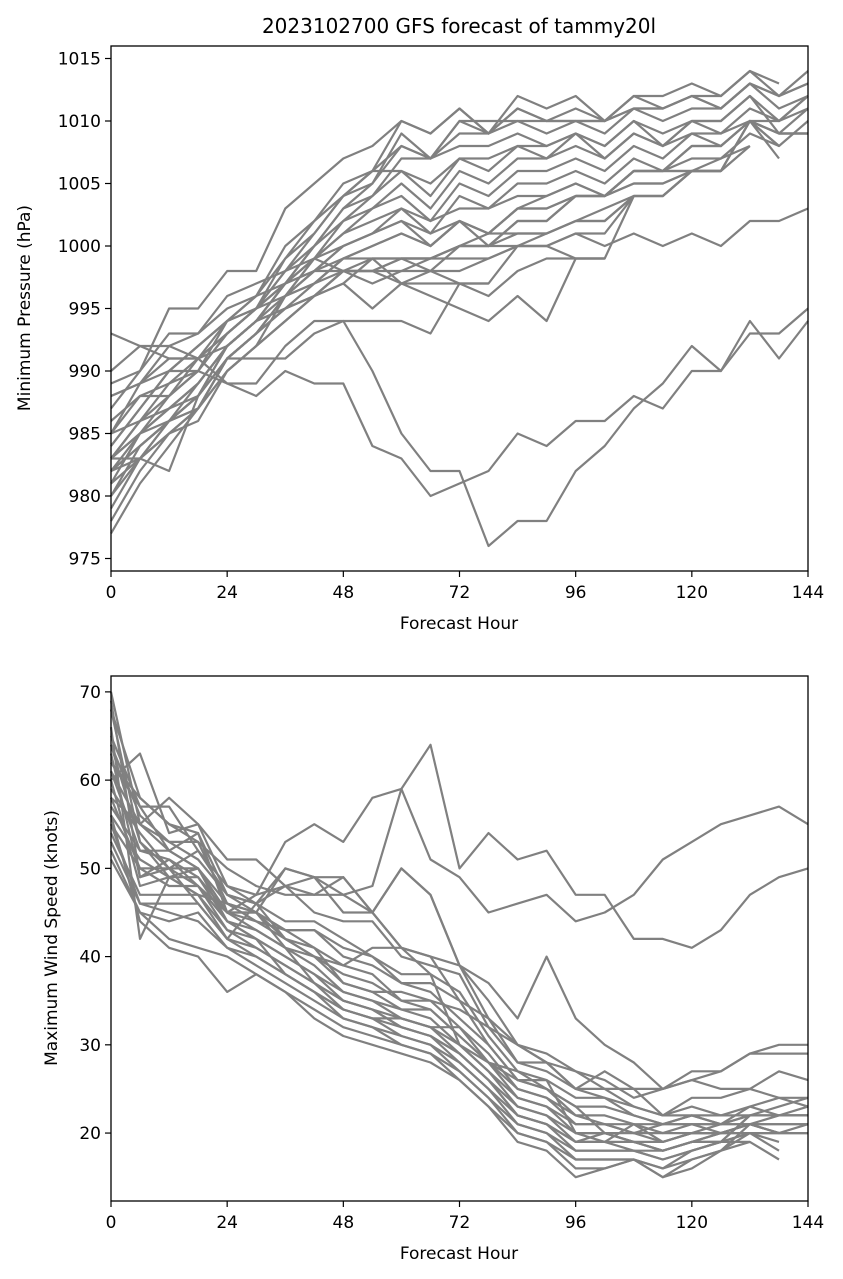 This screenshot has height=1279, width=843. I want to click on pressure-x-tick-label: 144, so click(808, 593).